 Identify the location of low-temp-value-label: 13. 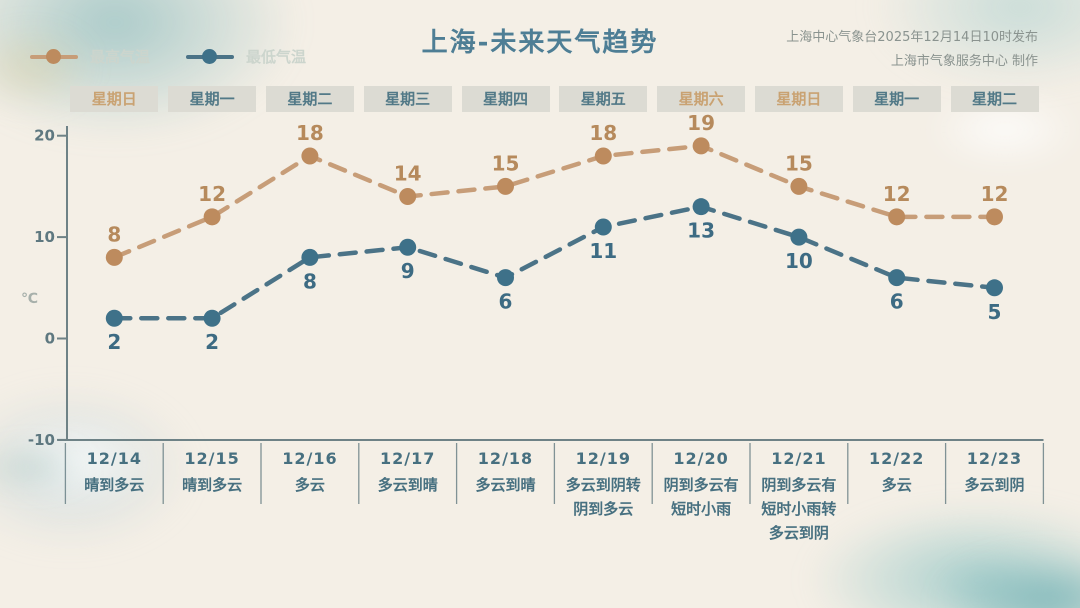
(701, 231).